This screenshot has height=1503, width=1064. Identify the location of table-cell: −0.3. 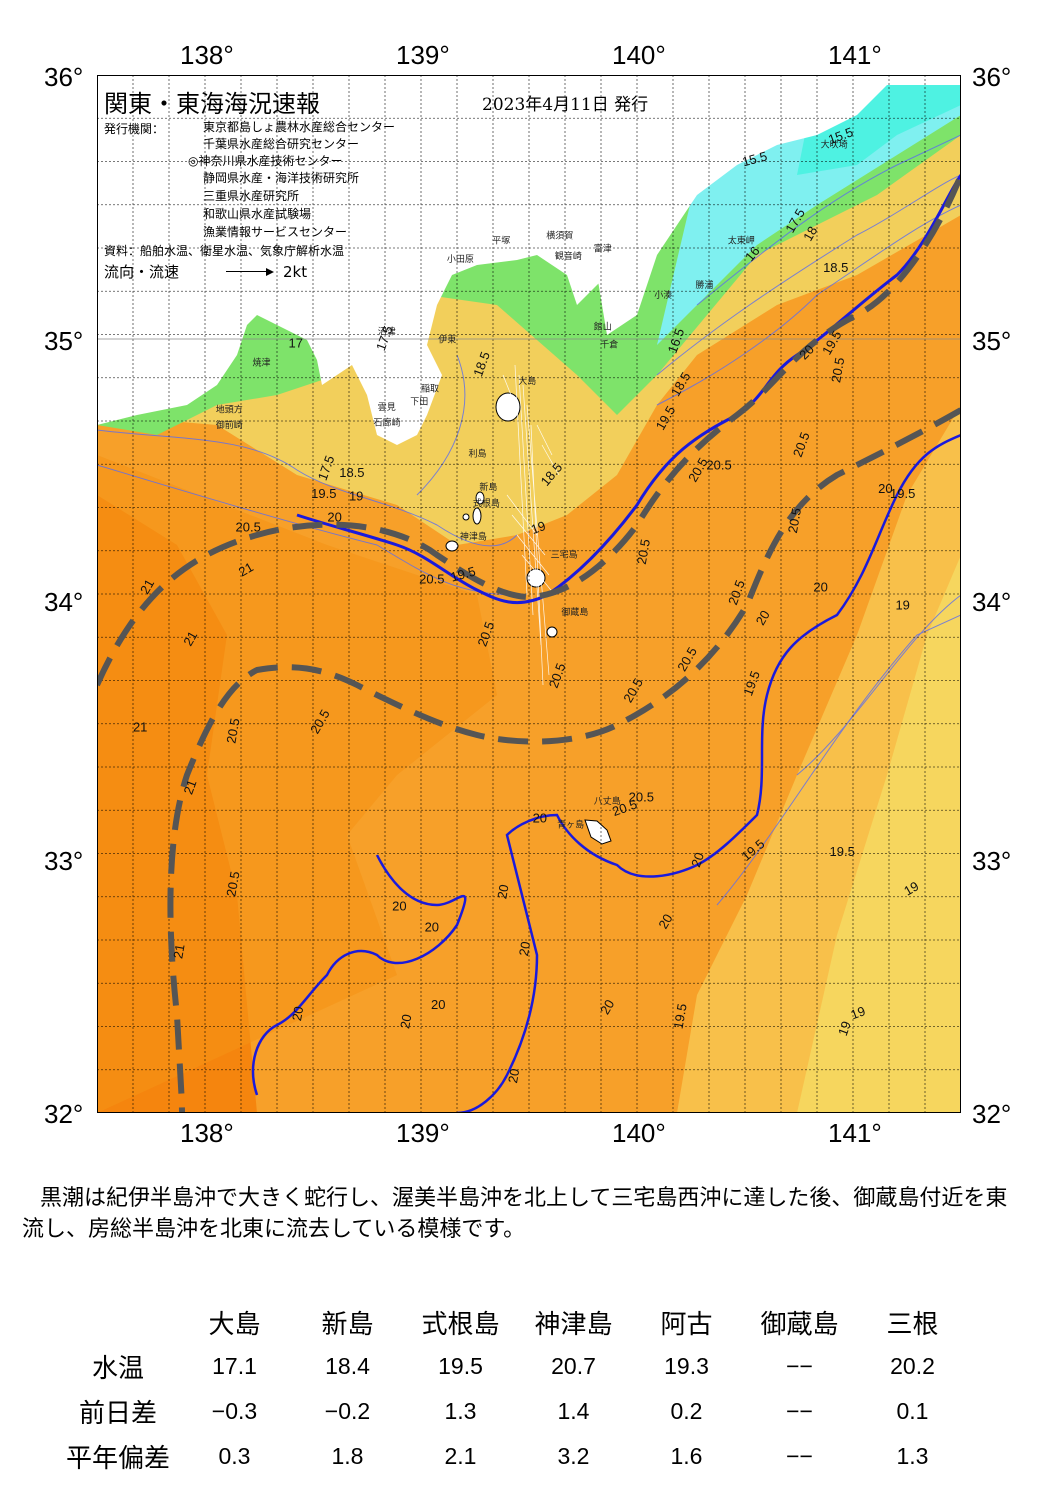
(234, 1411).